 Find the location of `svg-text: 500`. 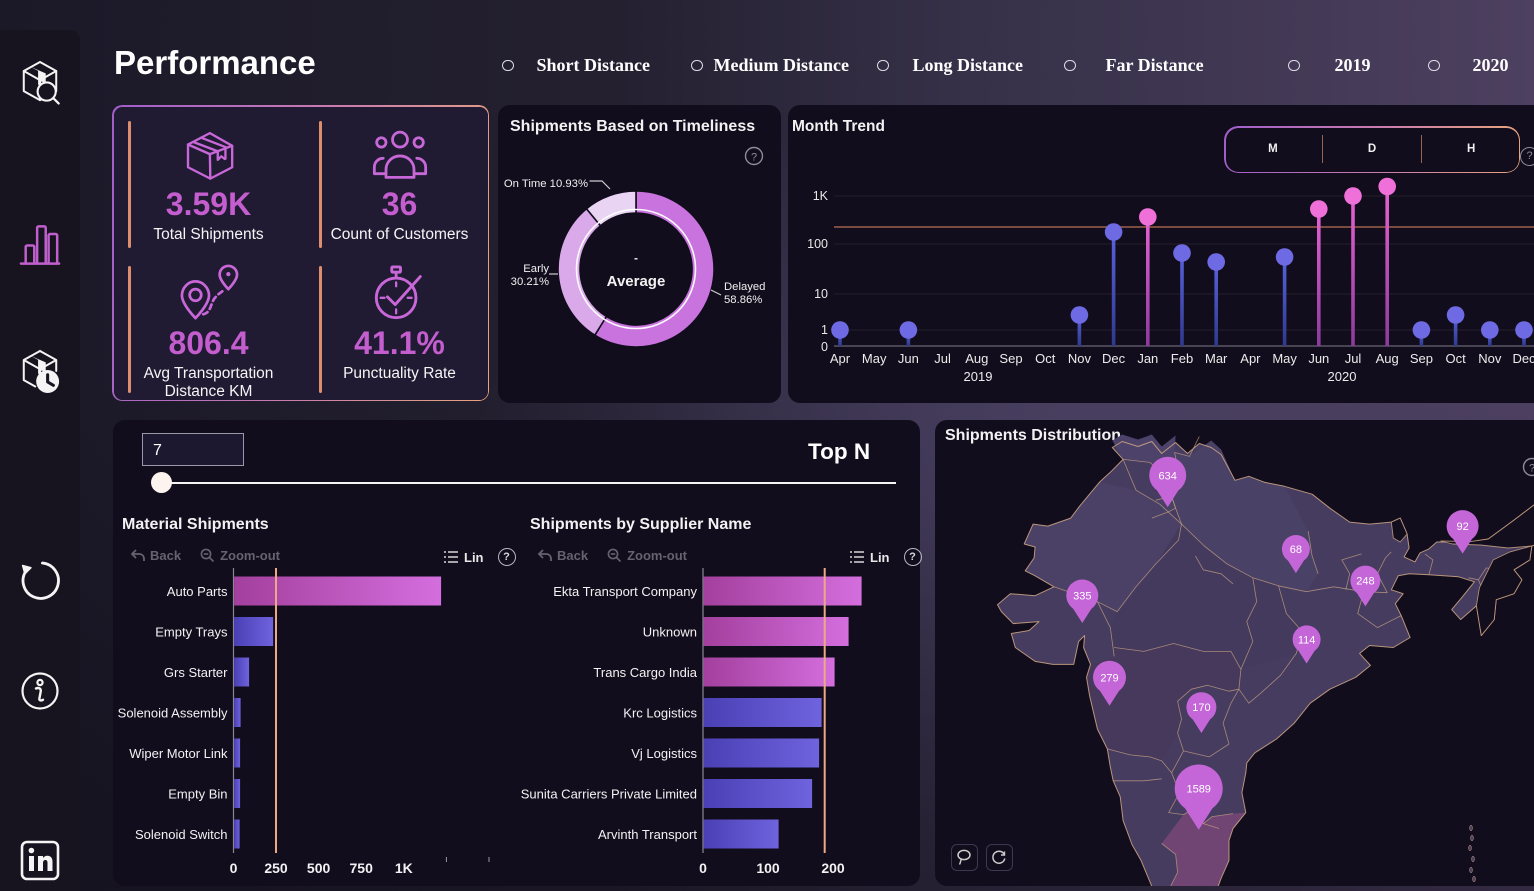

svg-text: 500 is located at coordinates (319, 868).